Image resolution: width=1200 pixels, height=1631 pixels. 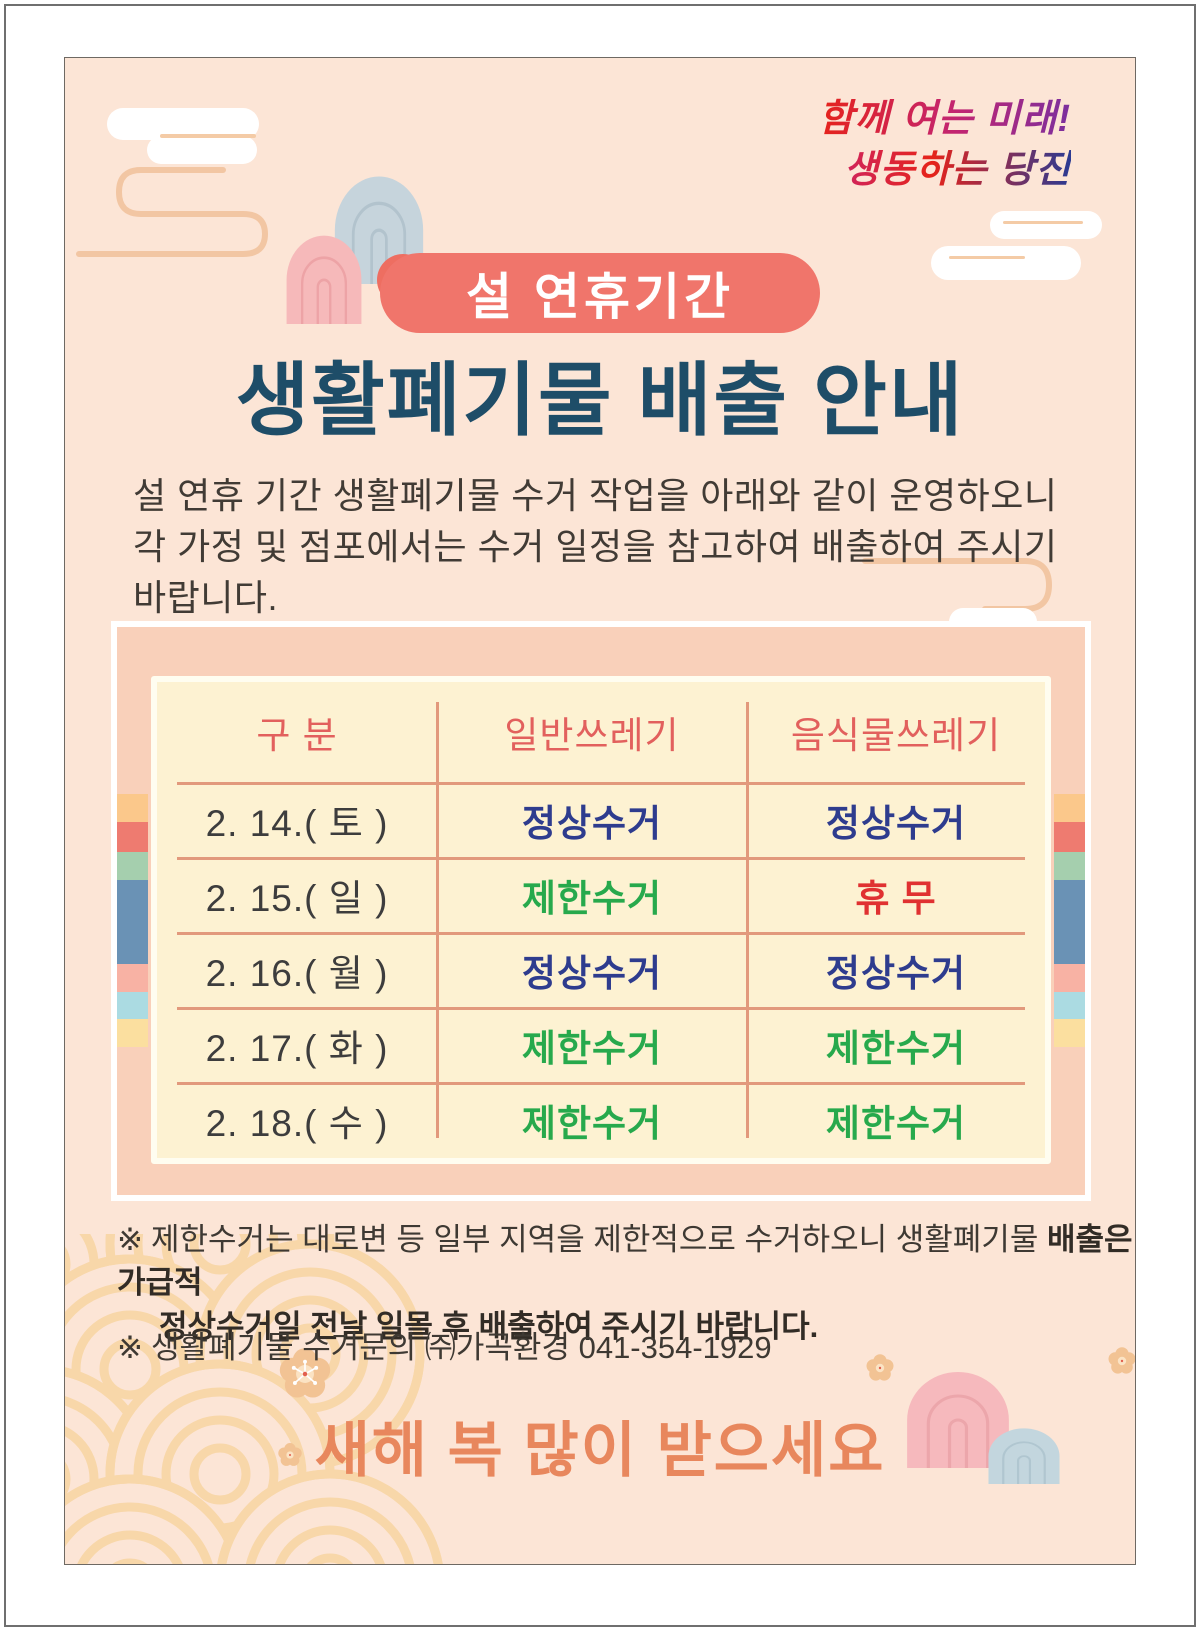 I want to click on color-strip-right, so click(x=1069, y=911).